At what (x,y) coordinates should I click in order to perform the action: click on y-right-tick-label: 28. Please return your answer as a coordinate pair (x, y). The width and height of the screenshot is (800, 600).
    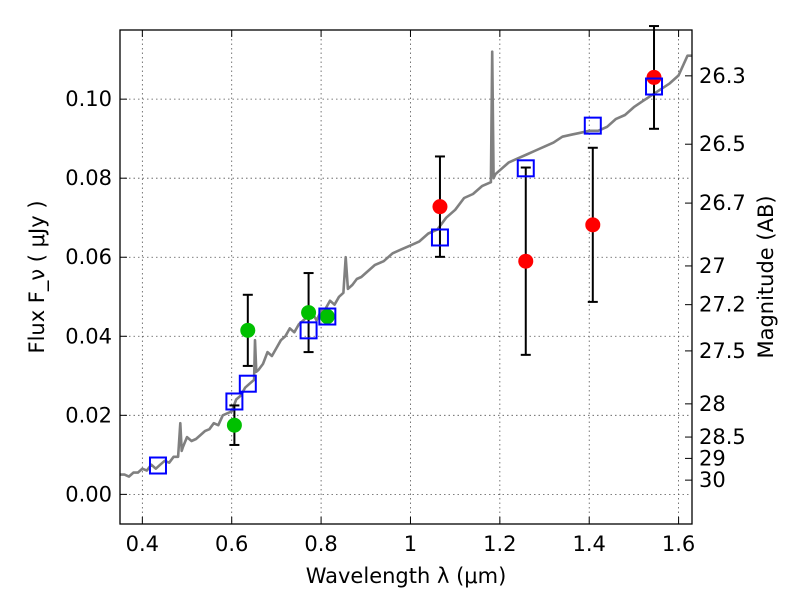
    Looking at the image, I should click on (712, 404).